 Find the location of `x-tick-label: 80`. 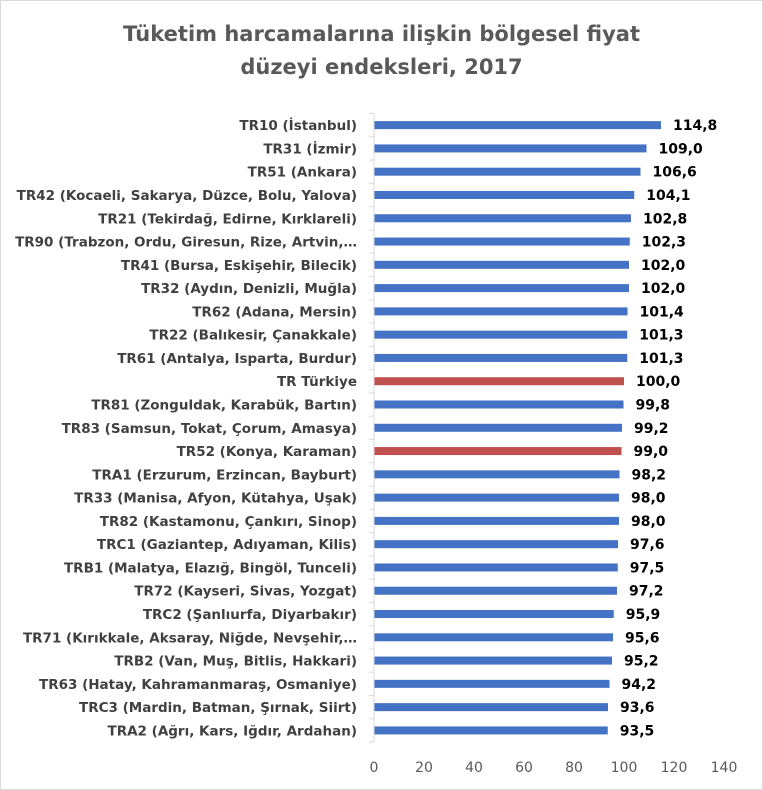

x-tick-label: 80 is located at coordinates (574, 768).